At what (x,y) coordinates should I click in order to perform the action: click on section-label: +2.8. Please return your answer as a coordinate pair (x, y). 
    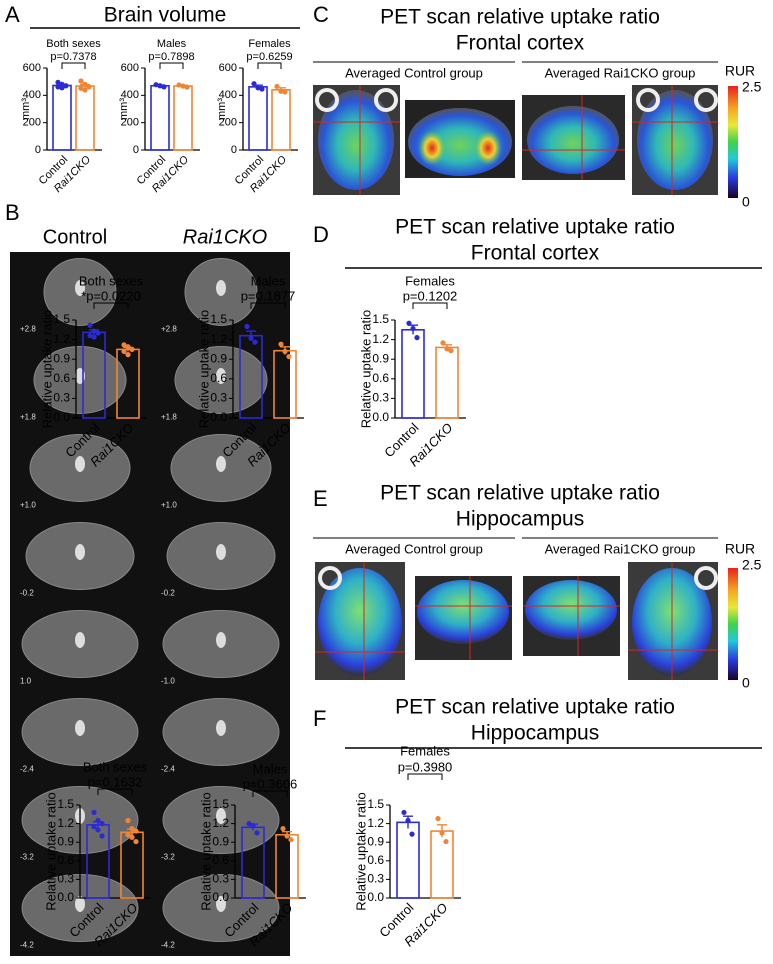
    Looking at the image, I should click on (28, 329).